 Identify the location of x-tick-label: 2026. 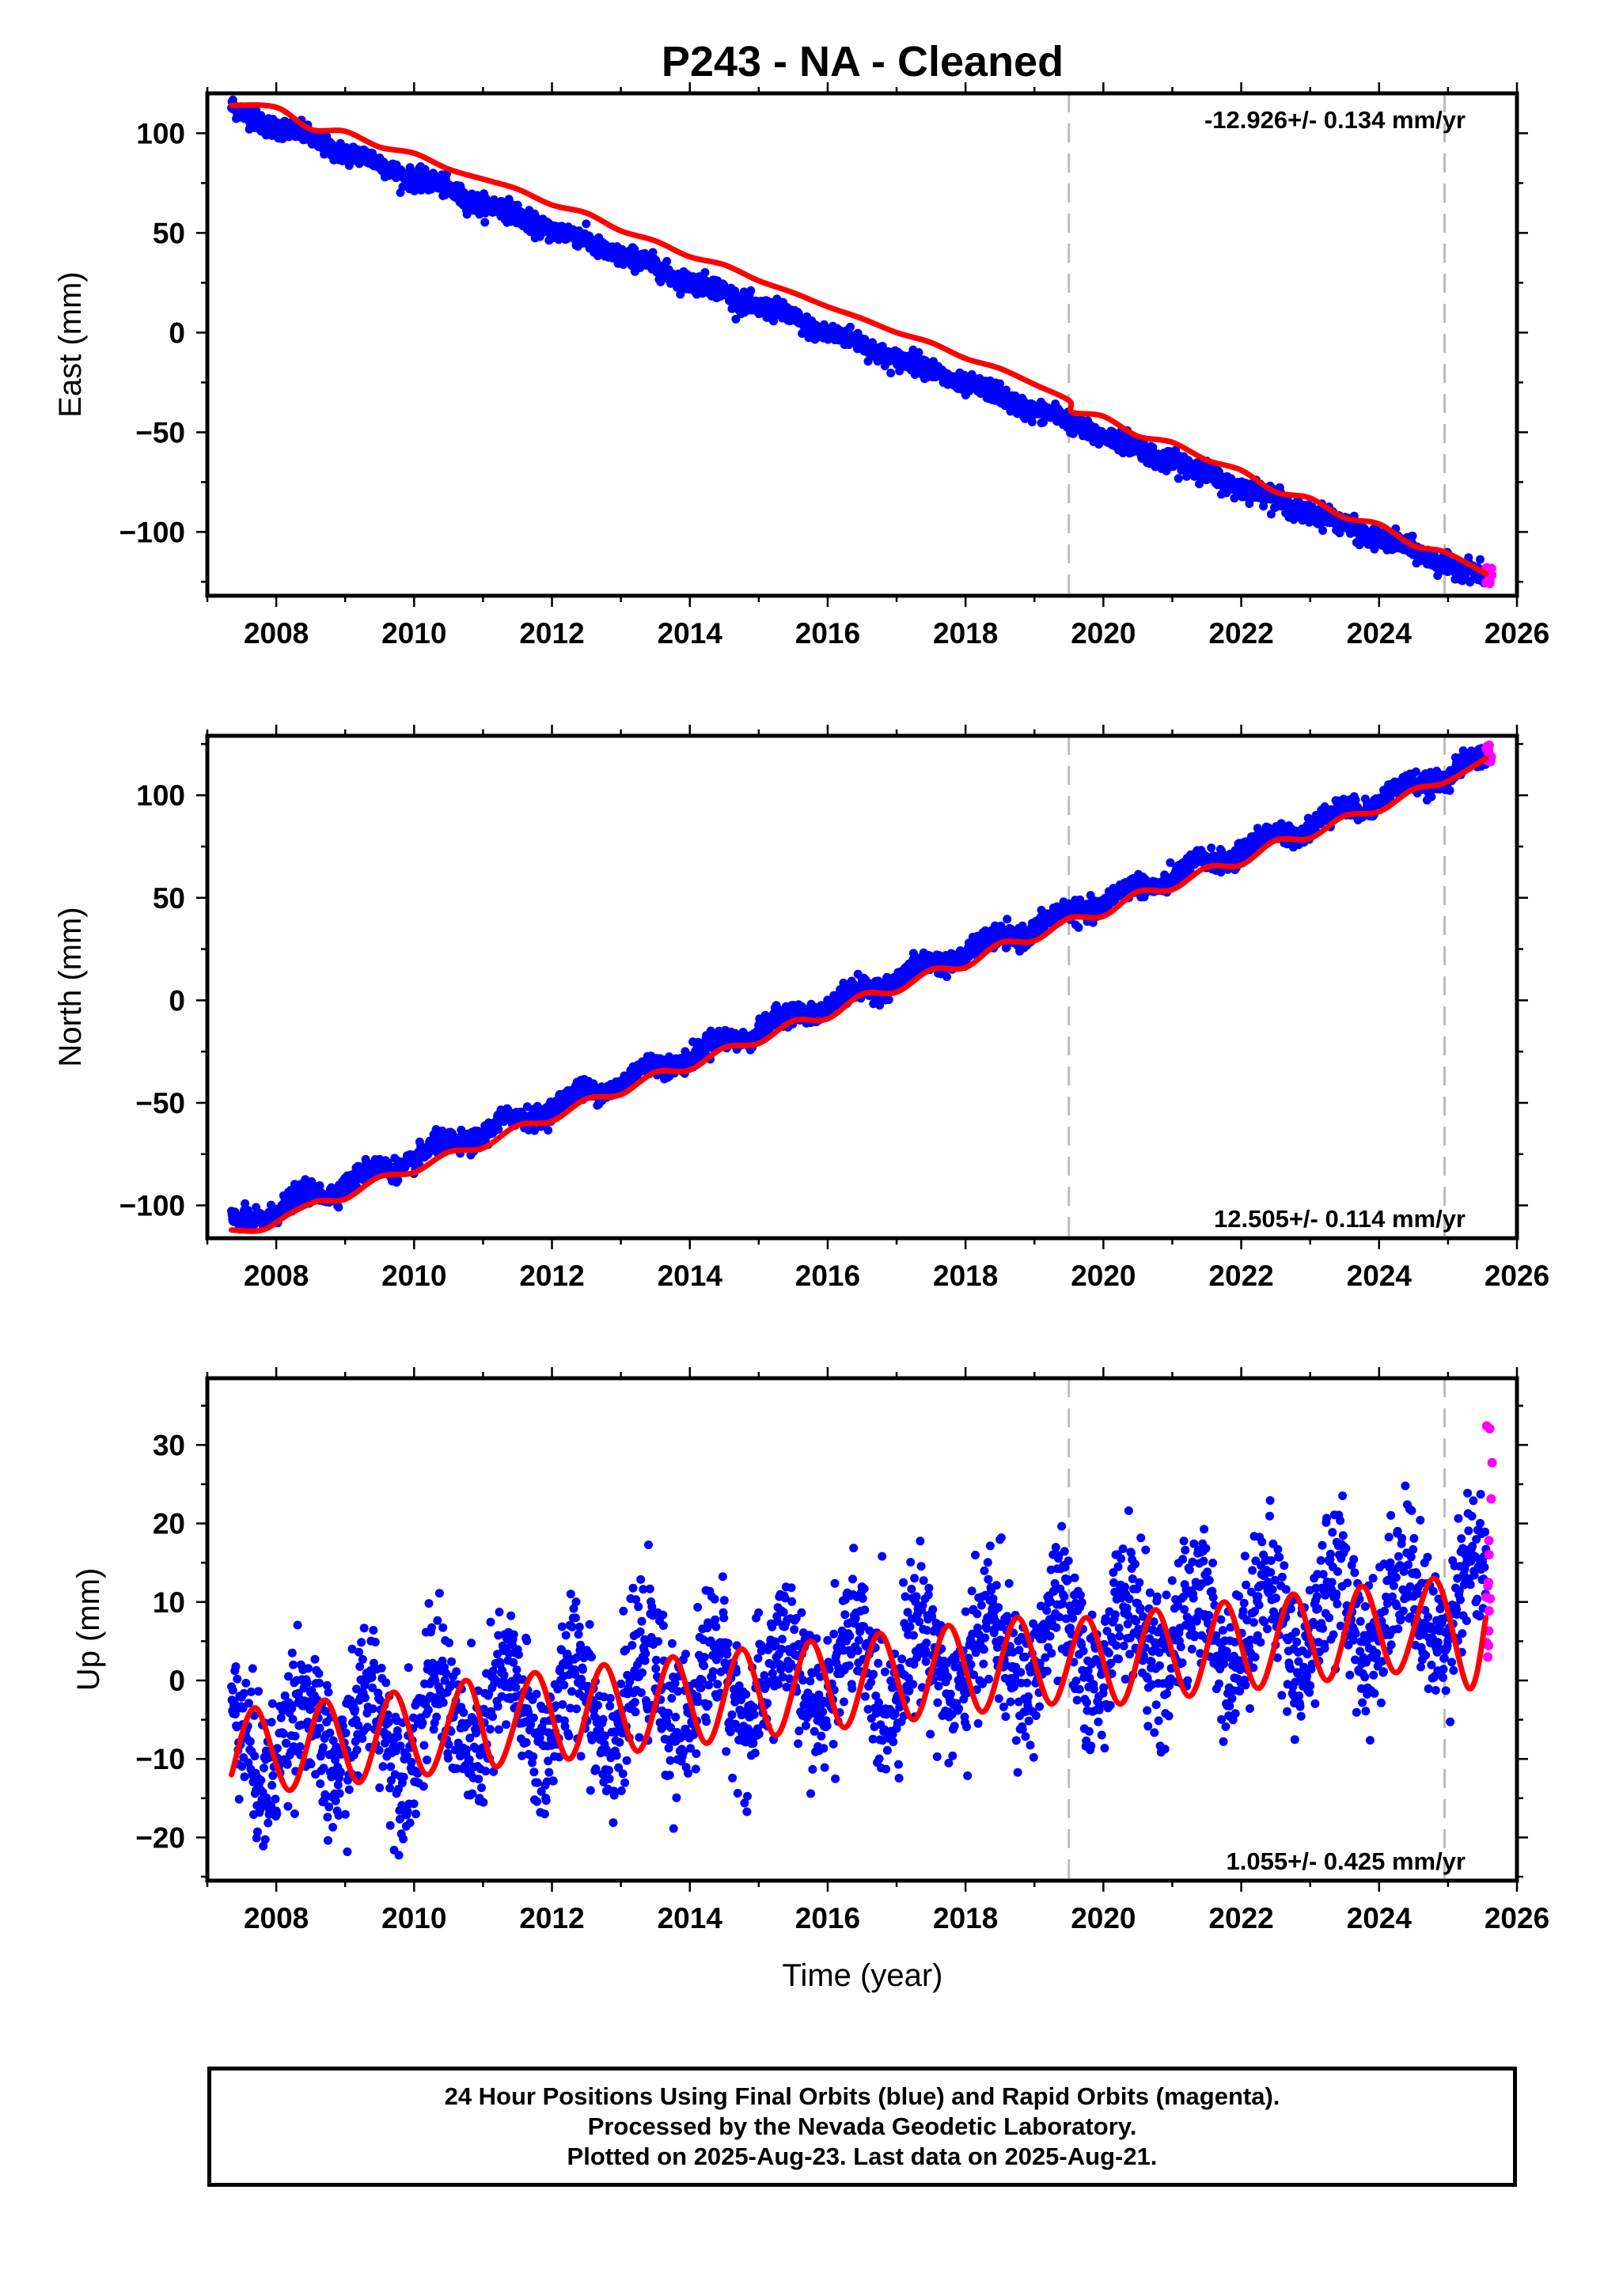
(1517, 633).